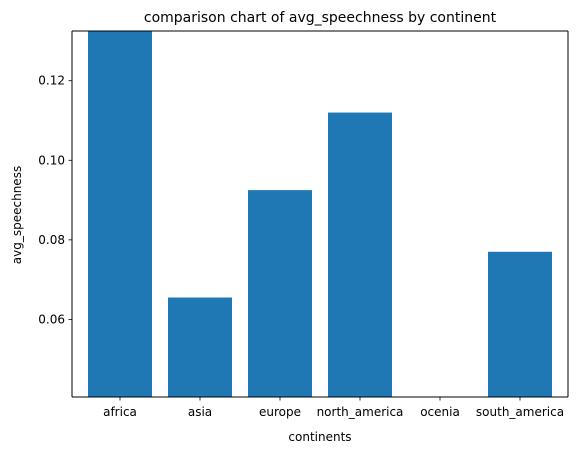 The height and width of the screenshot is (453, 576). I want to click on x-tick-label: asia, so click(200, 412).